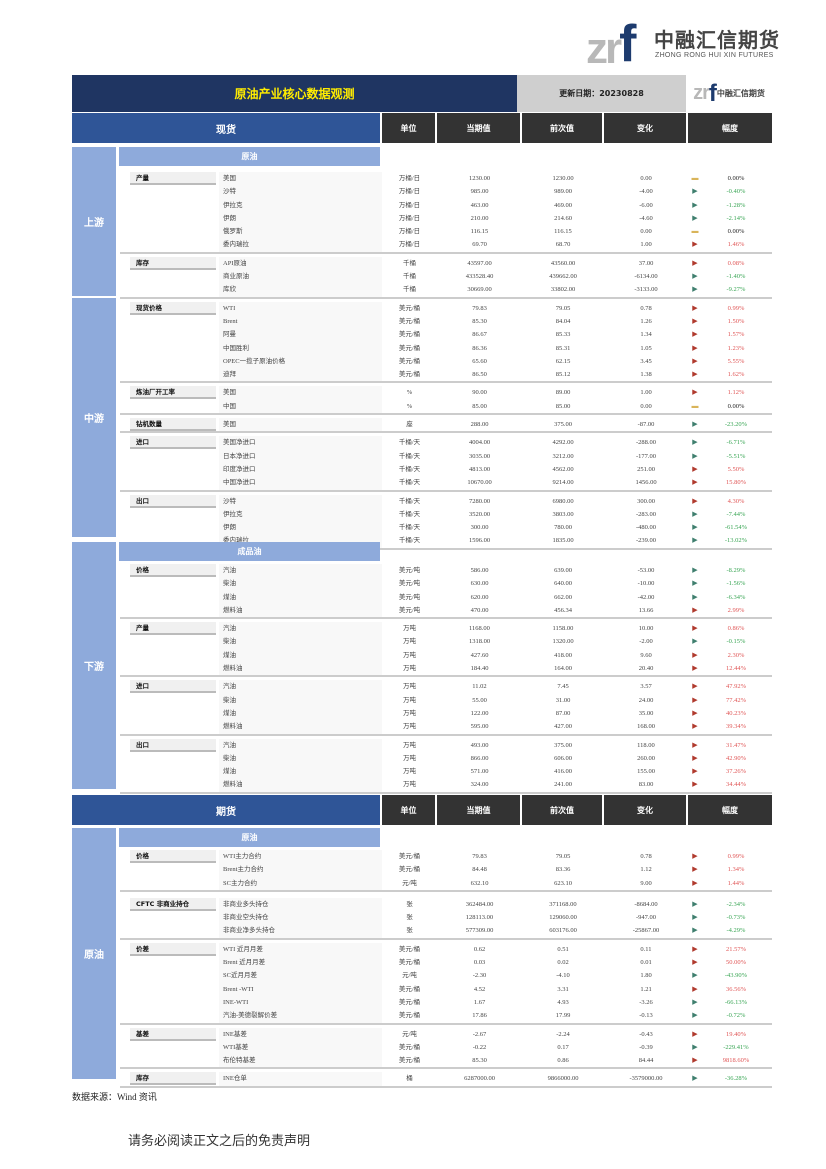 This screenshot has height=1169, width=826. Describe the element at coordinates (446, 745) in the screenshot. I see `table-row: 汽油 万吨 493.00 375.00 118.00 ▶ 31.47%` at that location.